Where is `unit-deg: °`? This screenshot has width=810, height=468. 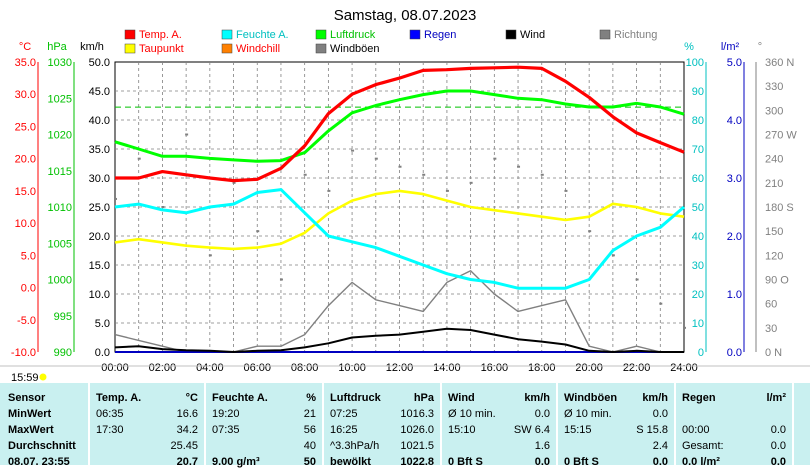
unit-deg: ° is located at coordinates (760, 47).